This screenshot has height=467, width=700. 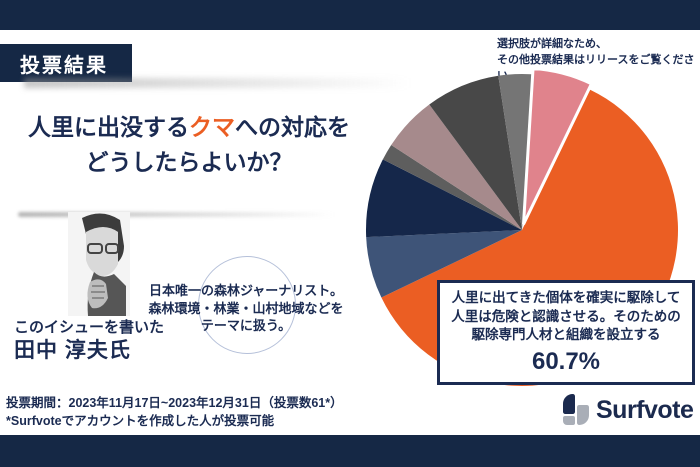 I want to click on page-title-line1: 人里に出没するクマへの対応を, so click(x=189, y=127).